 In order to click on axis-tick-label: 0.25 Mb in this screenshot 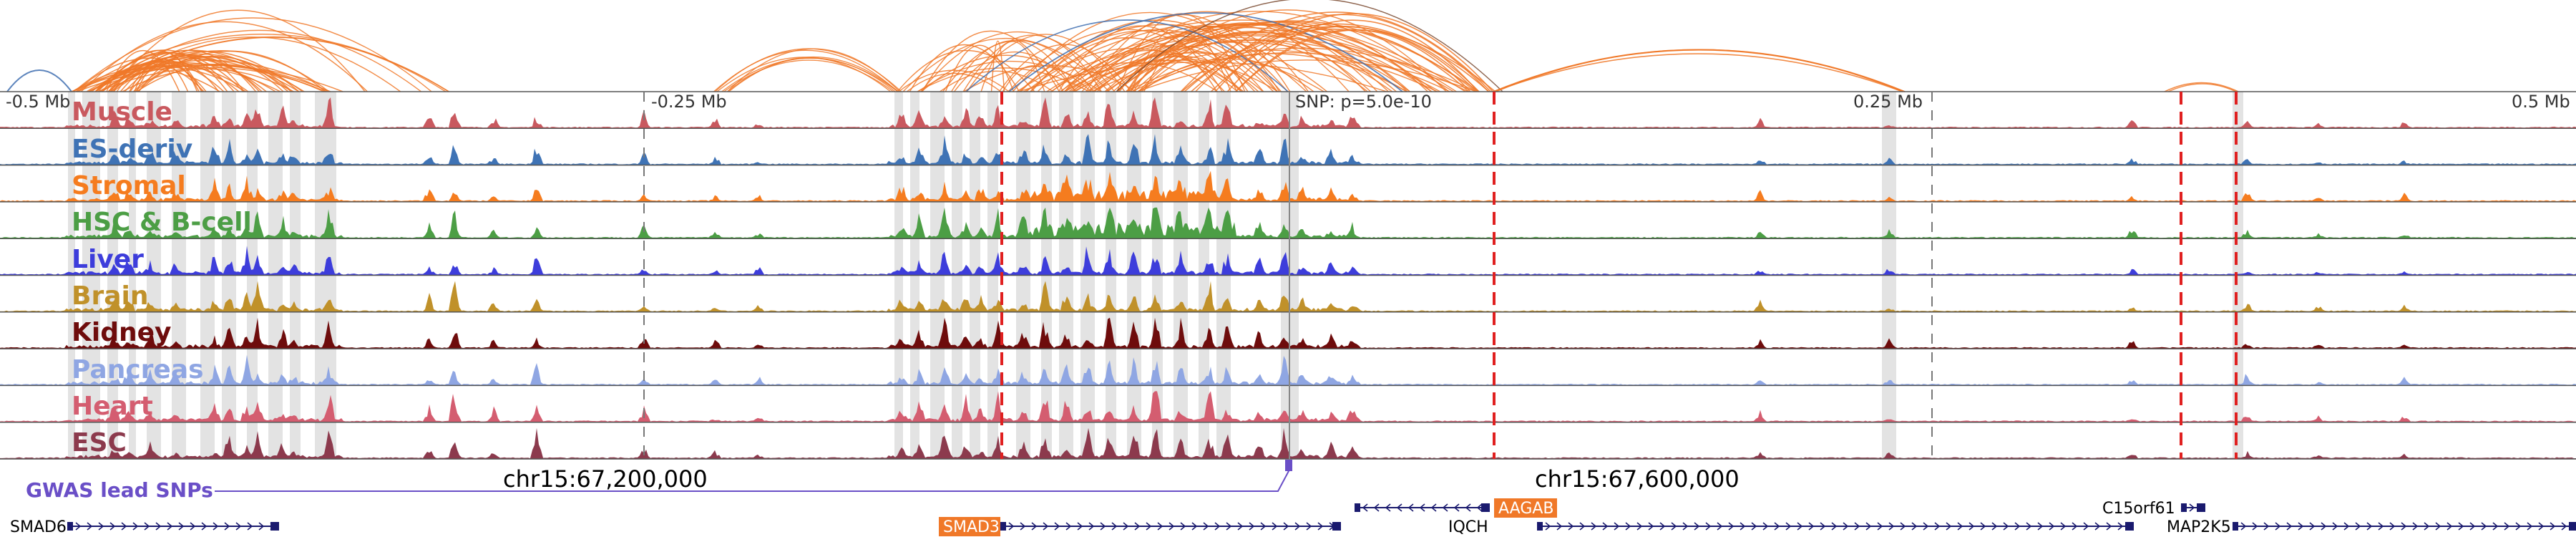, I will do `click(1888, 102)`.